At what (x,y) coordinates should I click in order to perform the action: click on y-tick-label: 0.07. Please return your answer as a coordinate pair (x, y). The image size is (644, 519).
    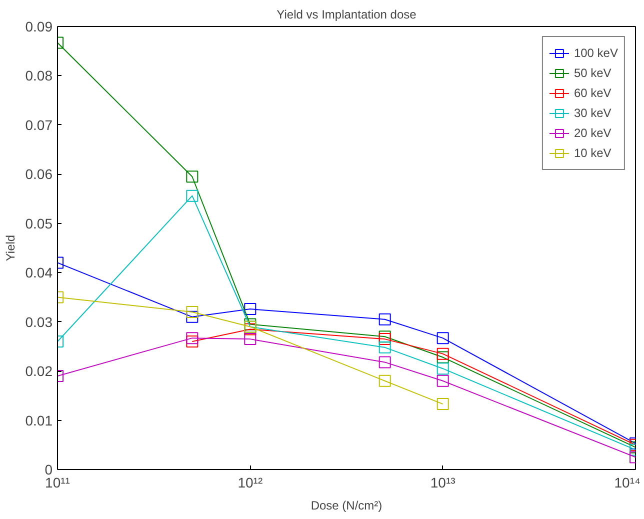
    Looking at the image, I should click on (39, 124).